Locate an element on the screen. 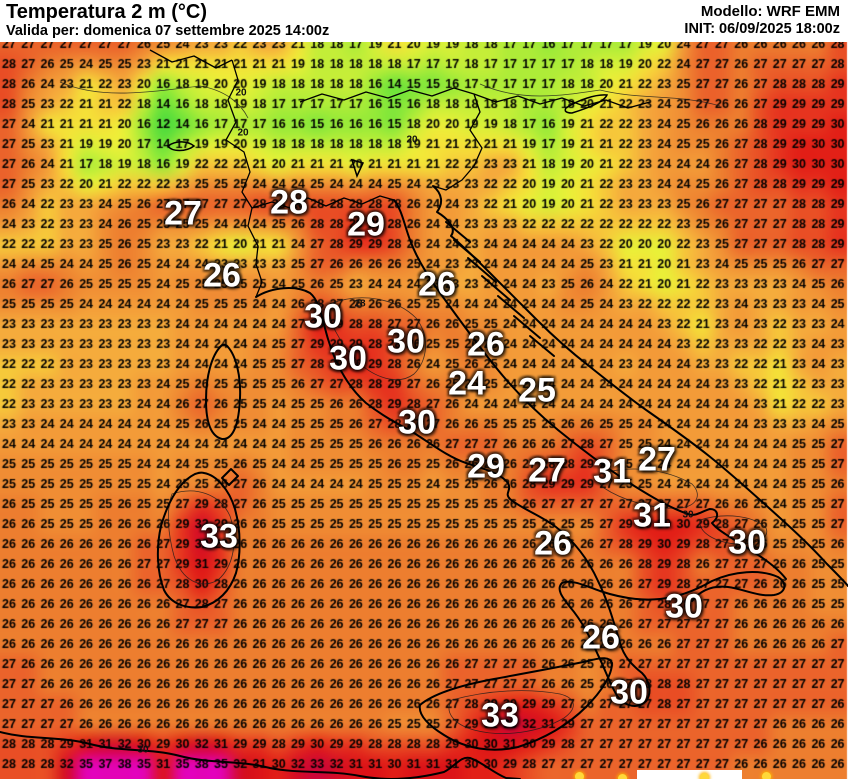 Image resolution: width=848 pixels, height=779 pixels. temp-label: 24 is located at coordinates (467, 383).